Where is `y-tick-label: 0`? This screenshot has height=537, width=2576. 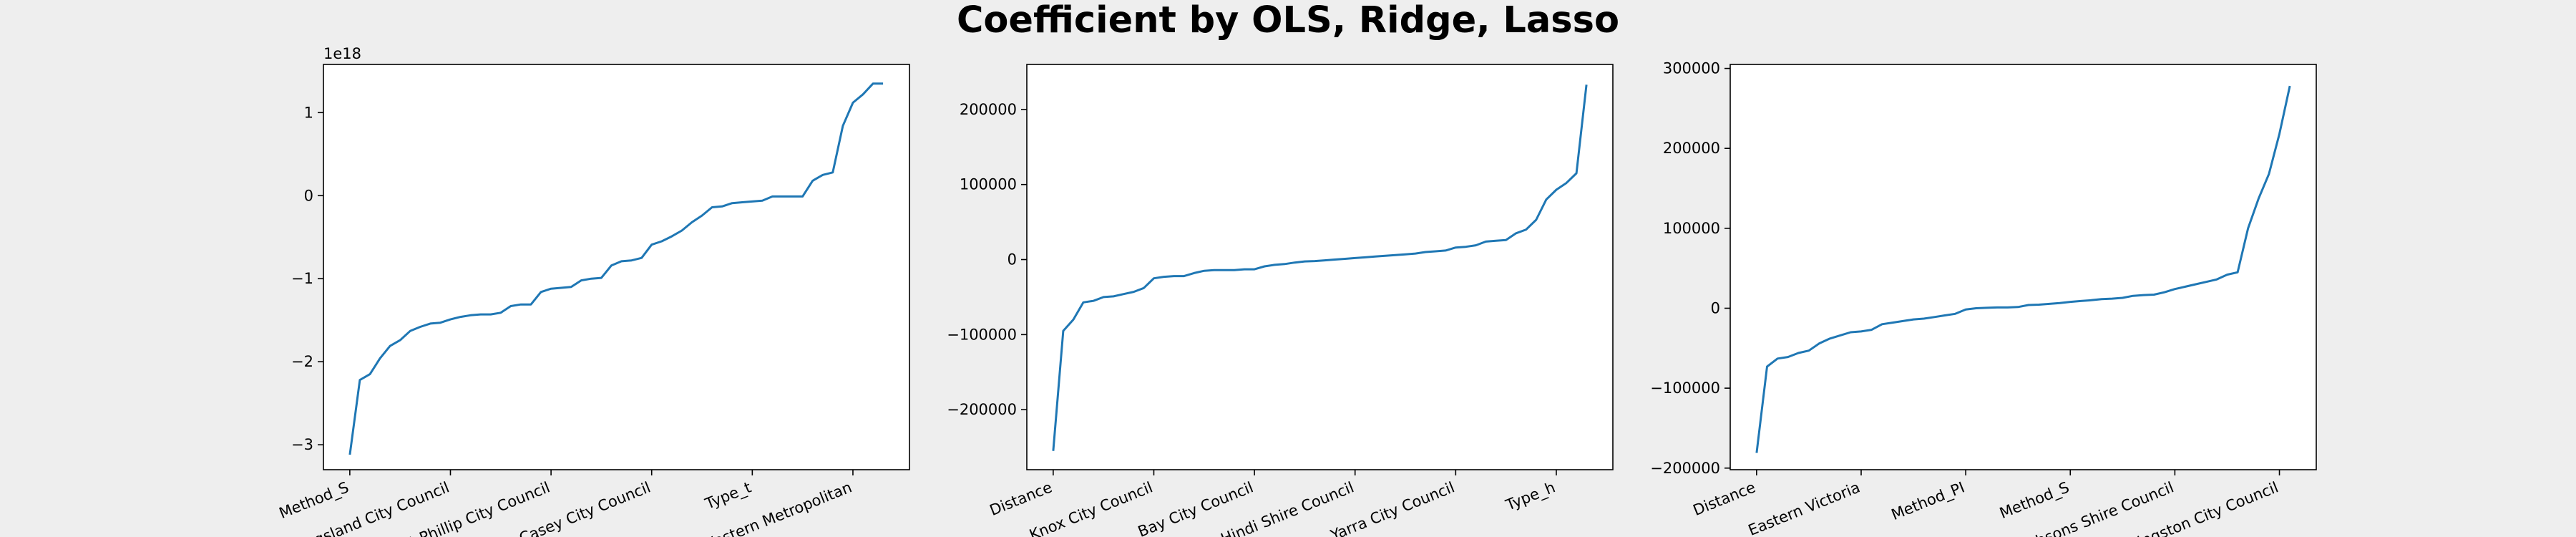
y-tick-label: 0 is located at coordinates (1715, 307).